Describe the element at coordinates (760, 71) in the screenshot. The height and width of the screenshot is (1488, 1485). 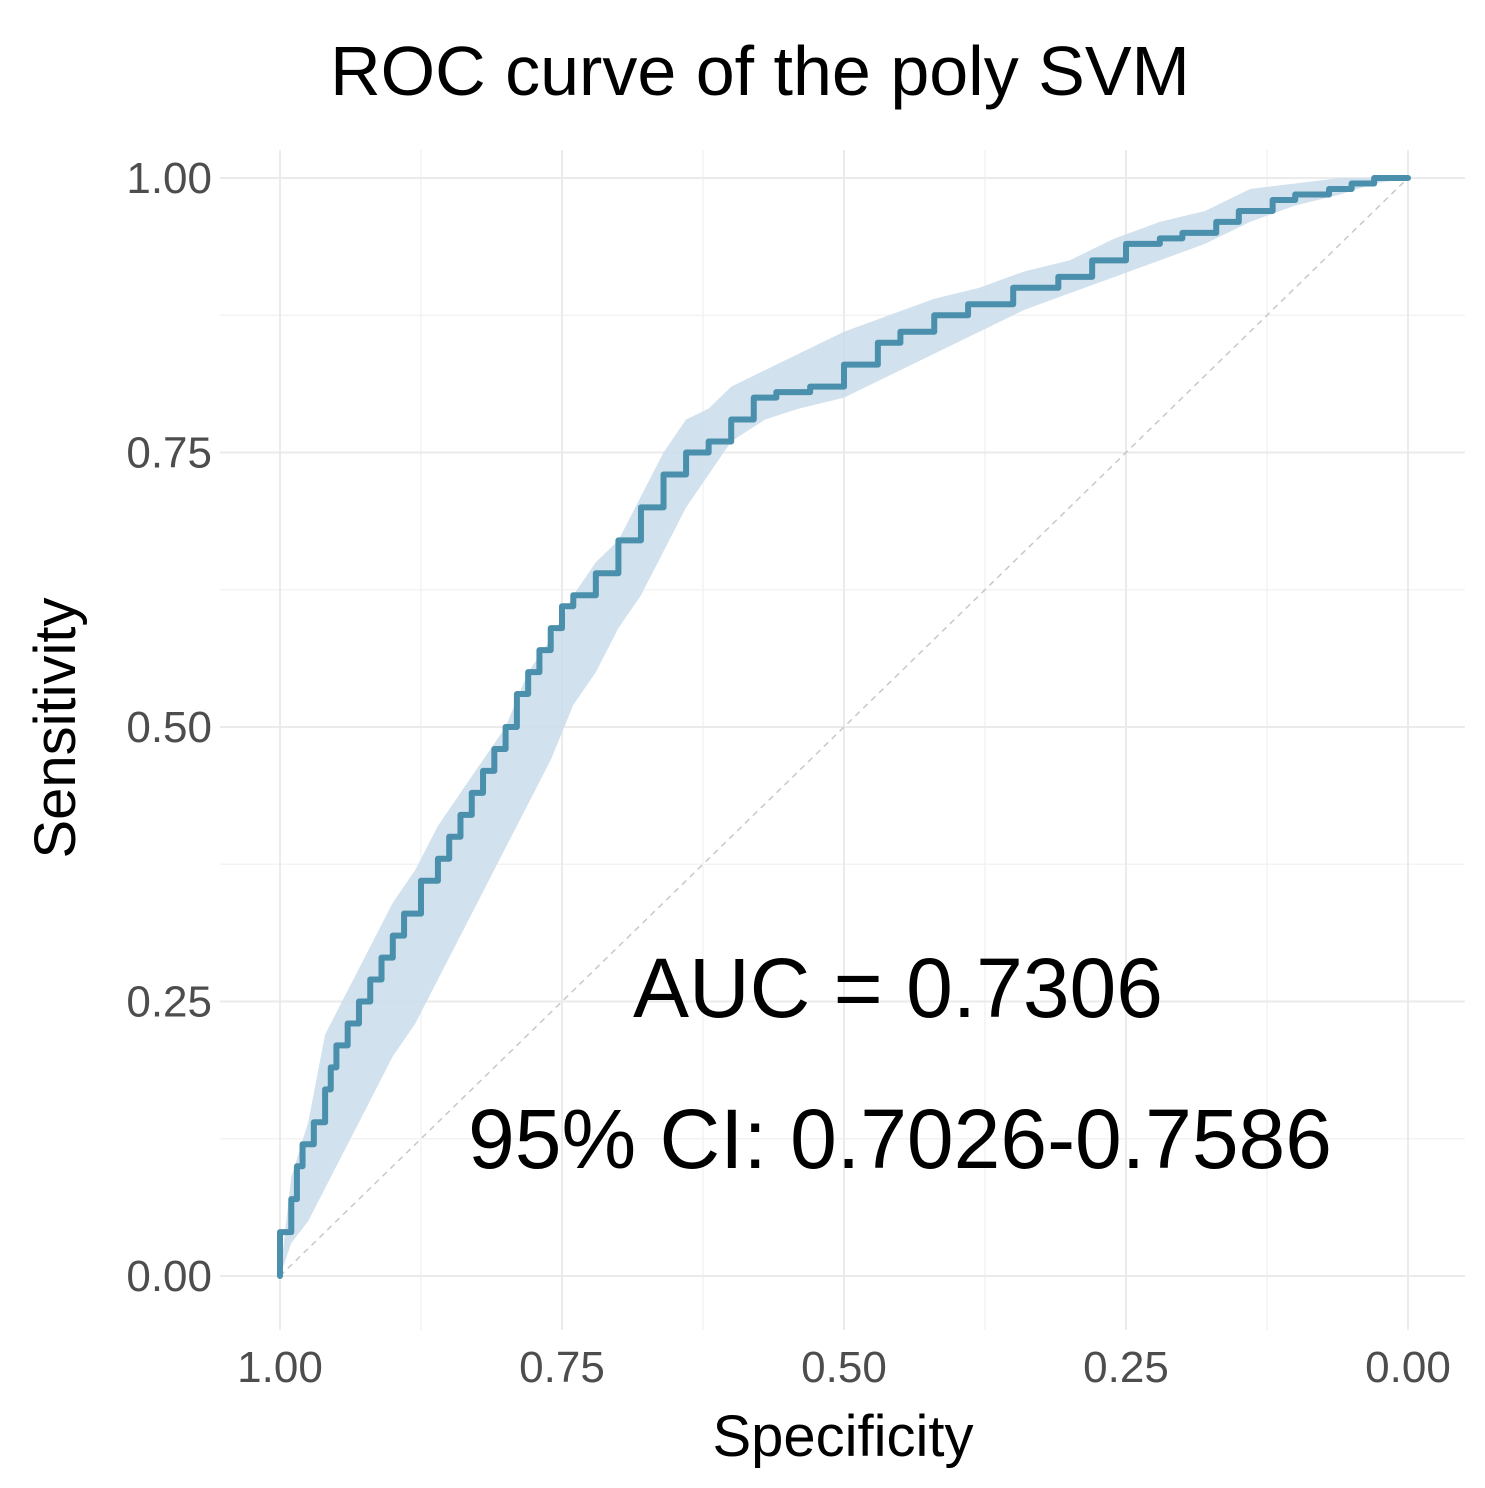
I see `chart-title: ROC curve of the poly SVM` at that location.